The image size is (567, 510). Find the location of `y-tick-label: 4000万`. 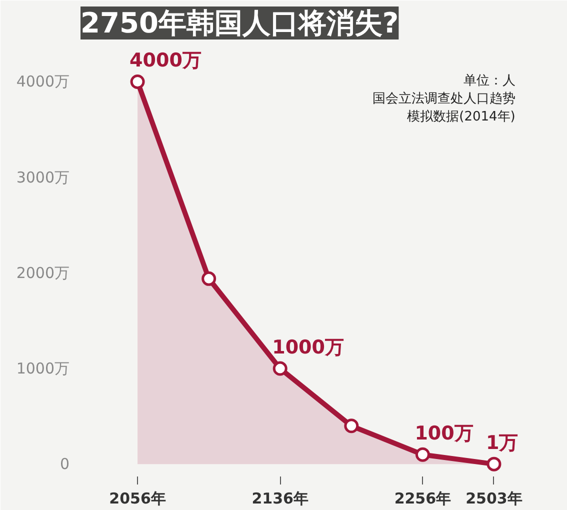

y-tick-label: 4000万 is located at coordinates (43, 81).